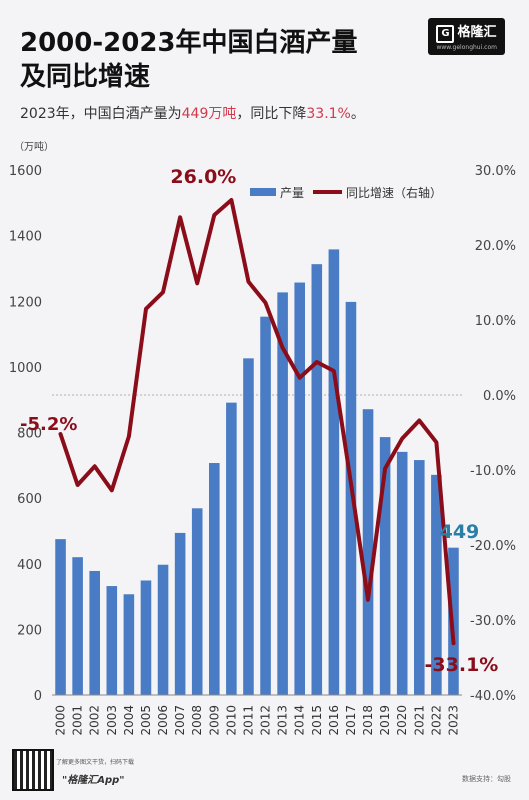 Image resolution: width=529 pixels, height=800 pixels. I want to click on bar-2001, so click(77, 626).